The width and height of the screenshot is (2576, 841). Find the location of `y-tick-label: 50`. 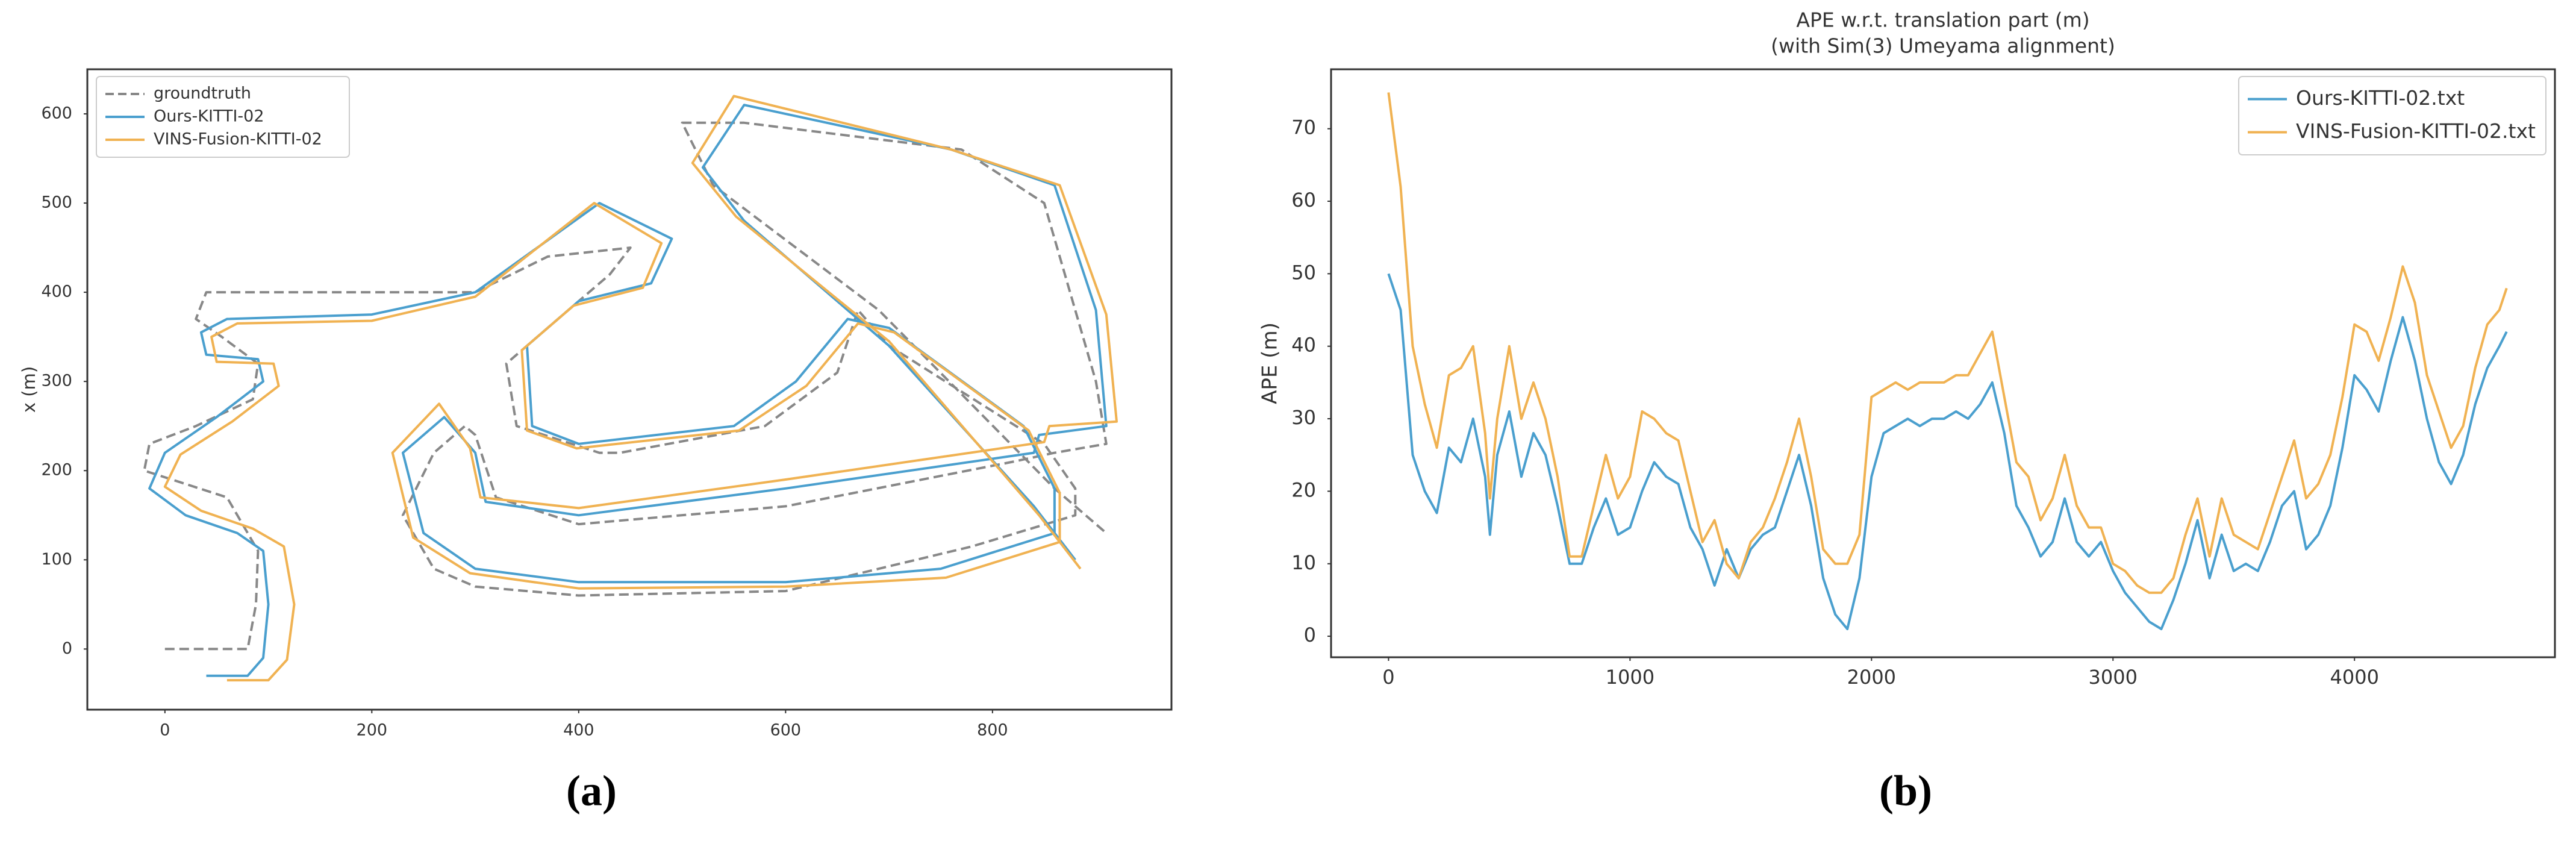

y-tick-label: 50 is located at coordinates (1303, 272).